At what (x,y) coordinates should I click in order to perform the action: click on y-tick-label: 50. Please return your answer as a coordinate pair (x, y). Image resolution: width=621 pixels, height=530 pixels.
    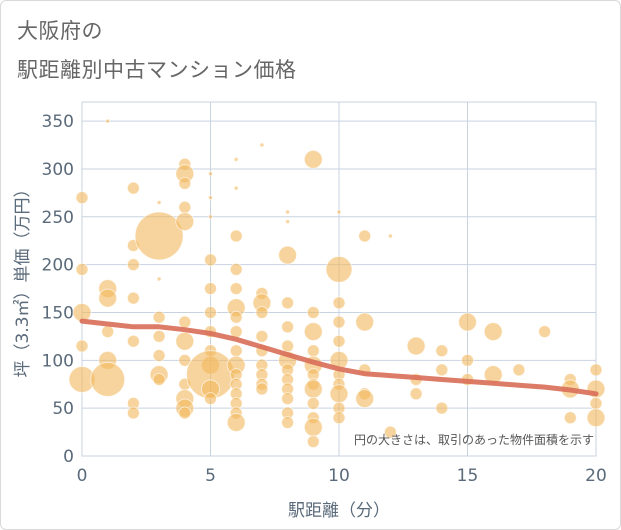
    Looking at the image, I should click on (63, 409).